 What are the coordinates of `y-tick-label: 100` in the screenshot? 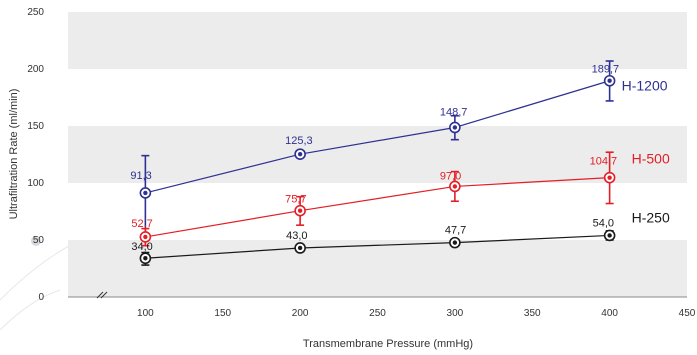 It's located at (35, 183).